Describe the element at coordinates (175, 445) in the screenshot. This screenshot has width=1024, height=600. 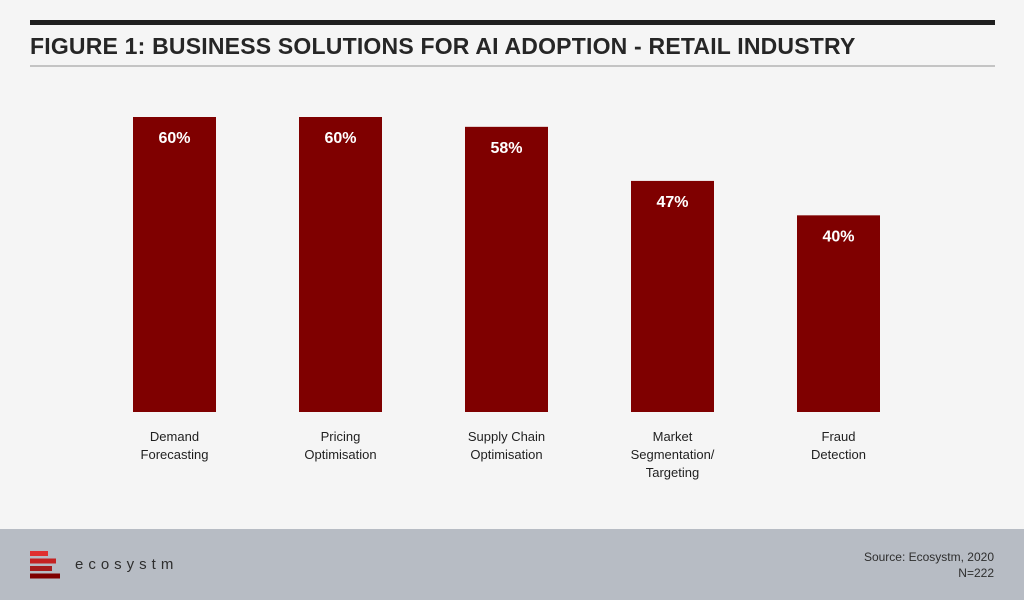
I see `category-label-1: Demand Forecasting` at that location.